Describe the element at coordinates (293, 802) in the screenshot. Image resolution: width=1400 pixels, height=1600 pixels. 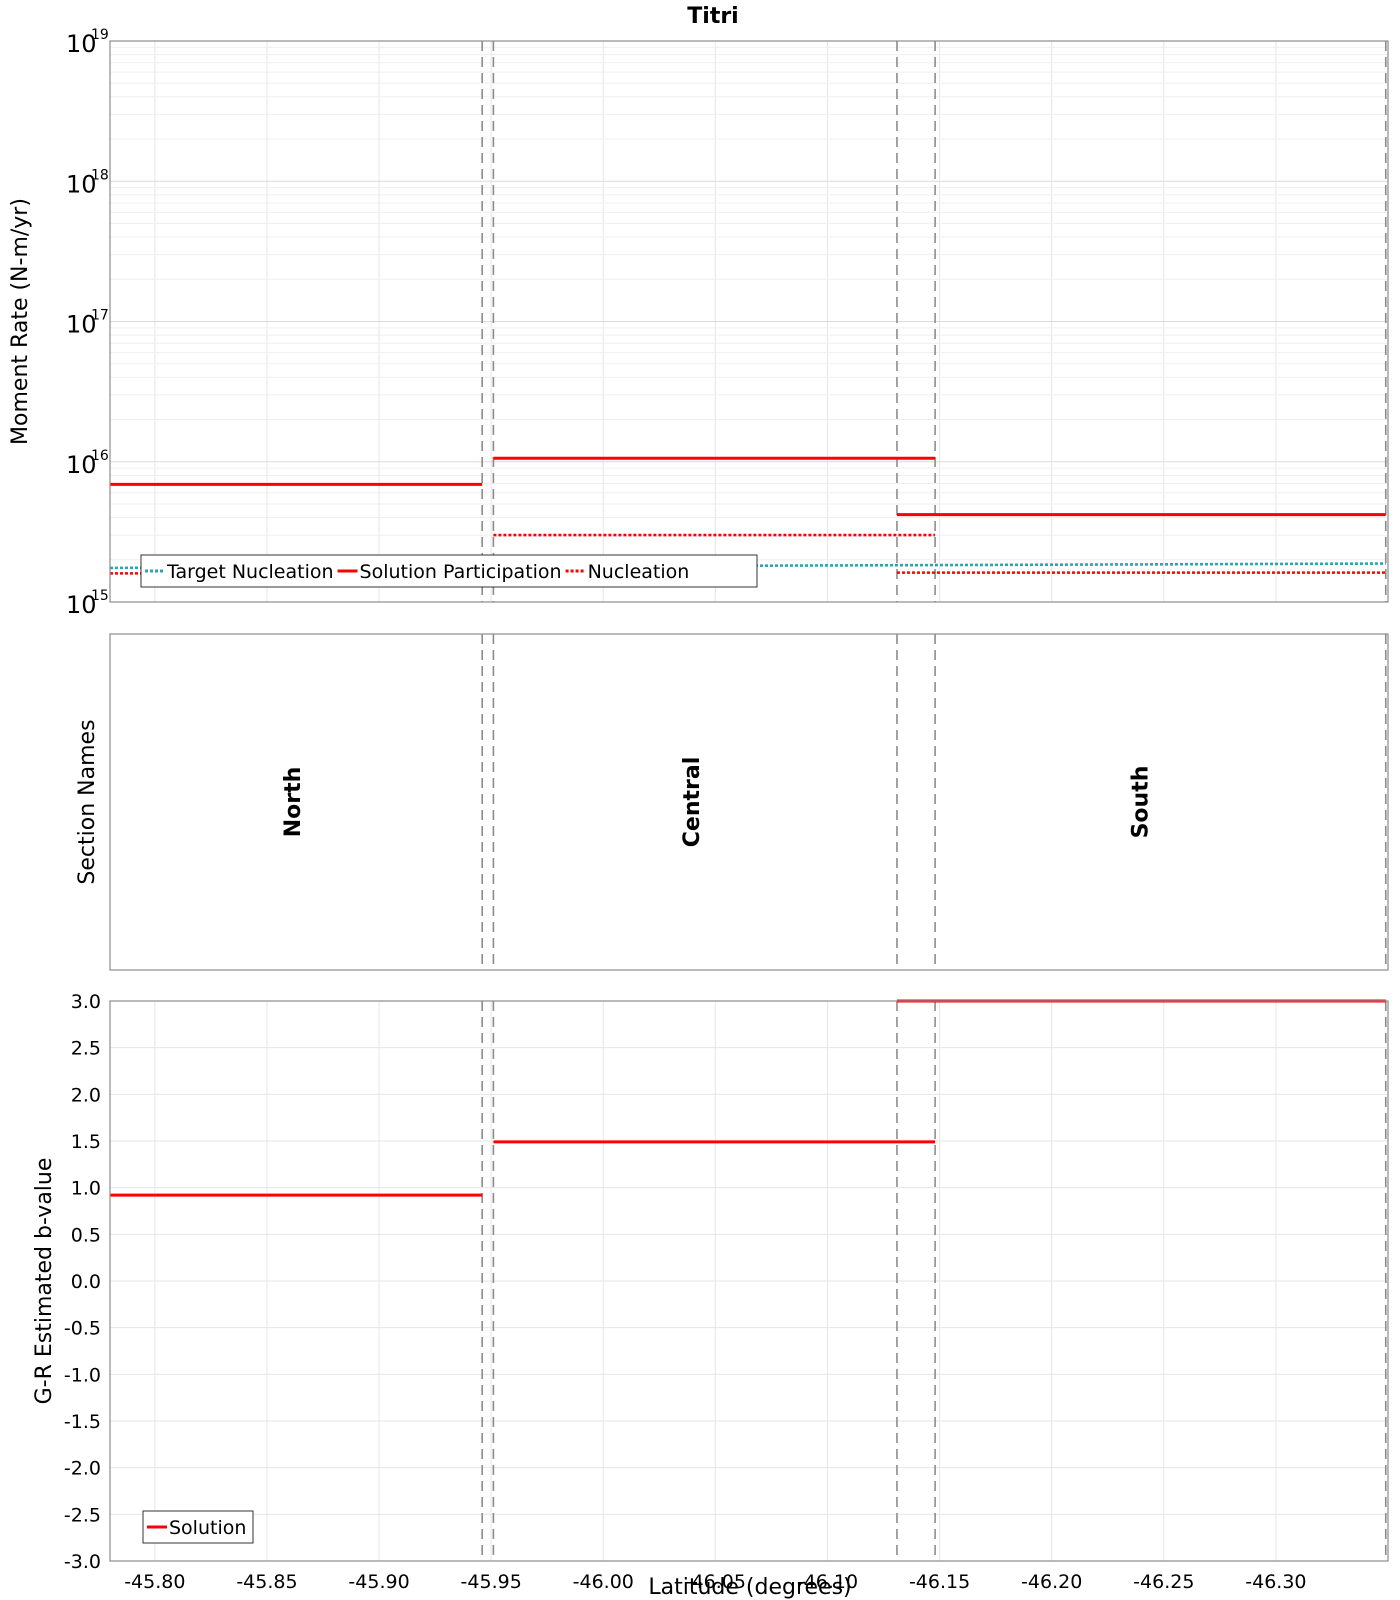
I see `section-name-north: North` at that location.